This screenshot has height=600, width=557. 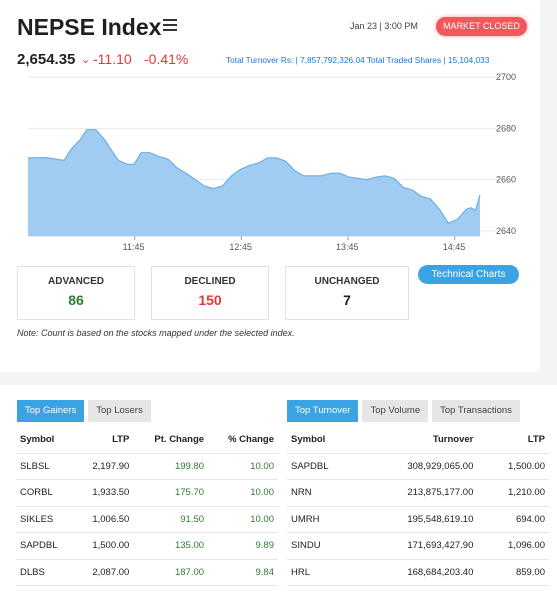 I want to click on pt-change-cell: 91.50, so click(x=171, y=519).